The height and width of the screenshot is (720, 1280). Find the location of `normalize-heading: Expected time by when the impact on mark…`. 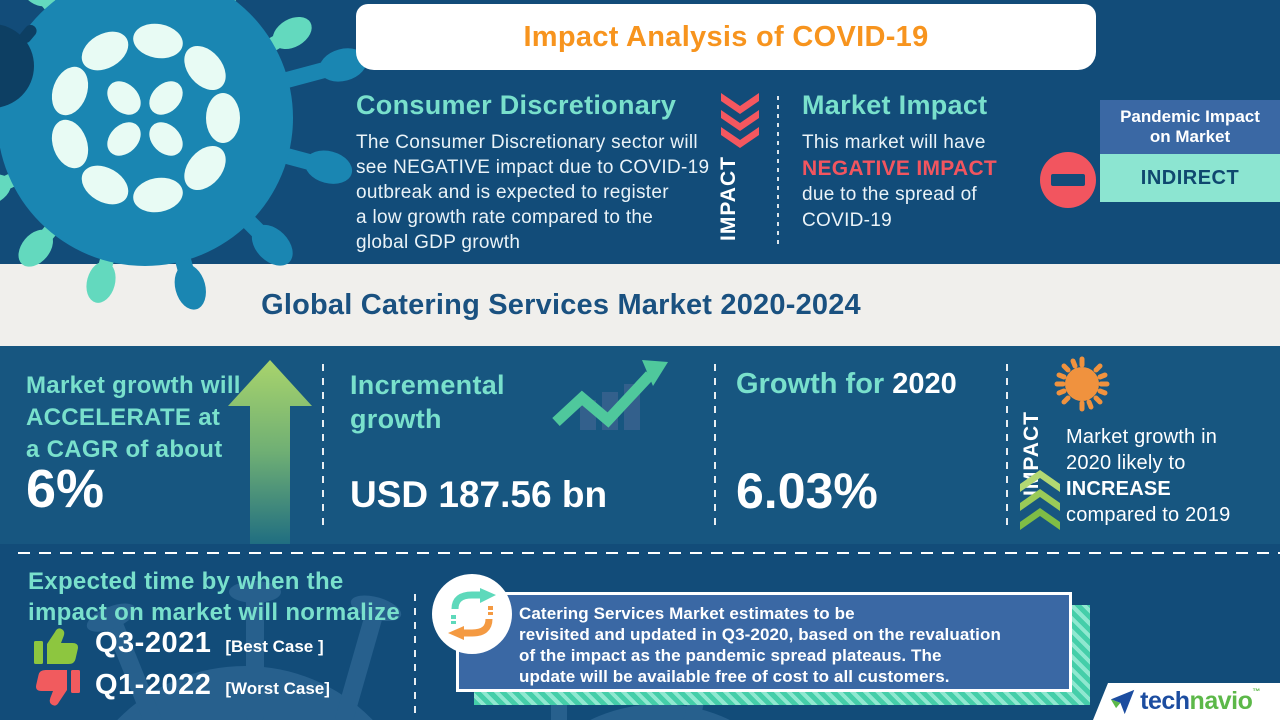

normalize-heading: Expected time by when the impact on mark… is located at coordinates (214, 597).